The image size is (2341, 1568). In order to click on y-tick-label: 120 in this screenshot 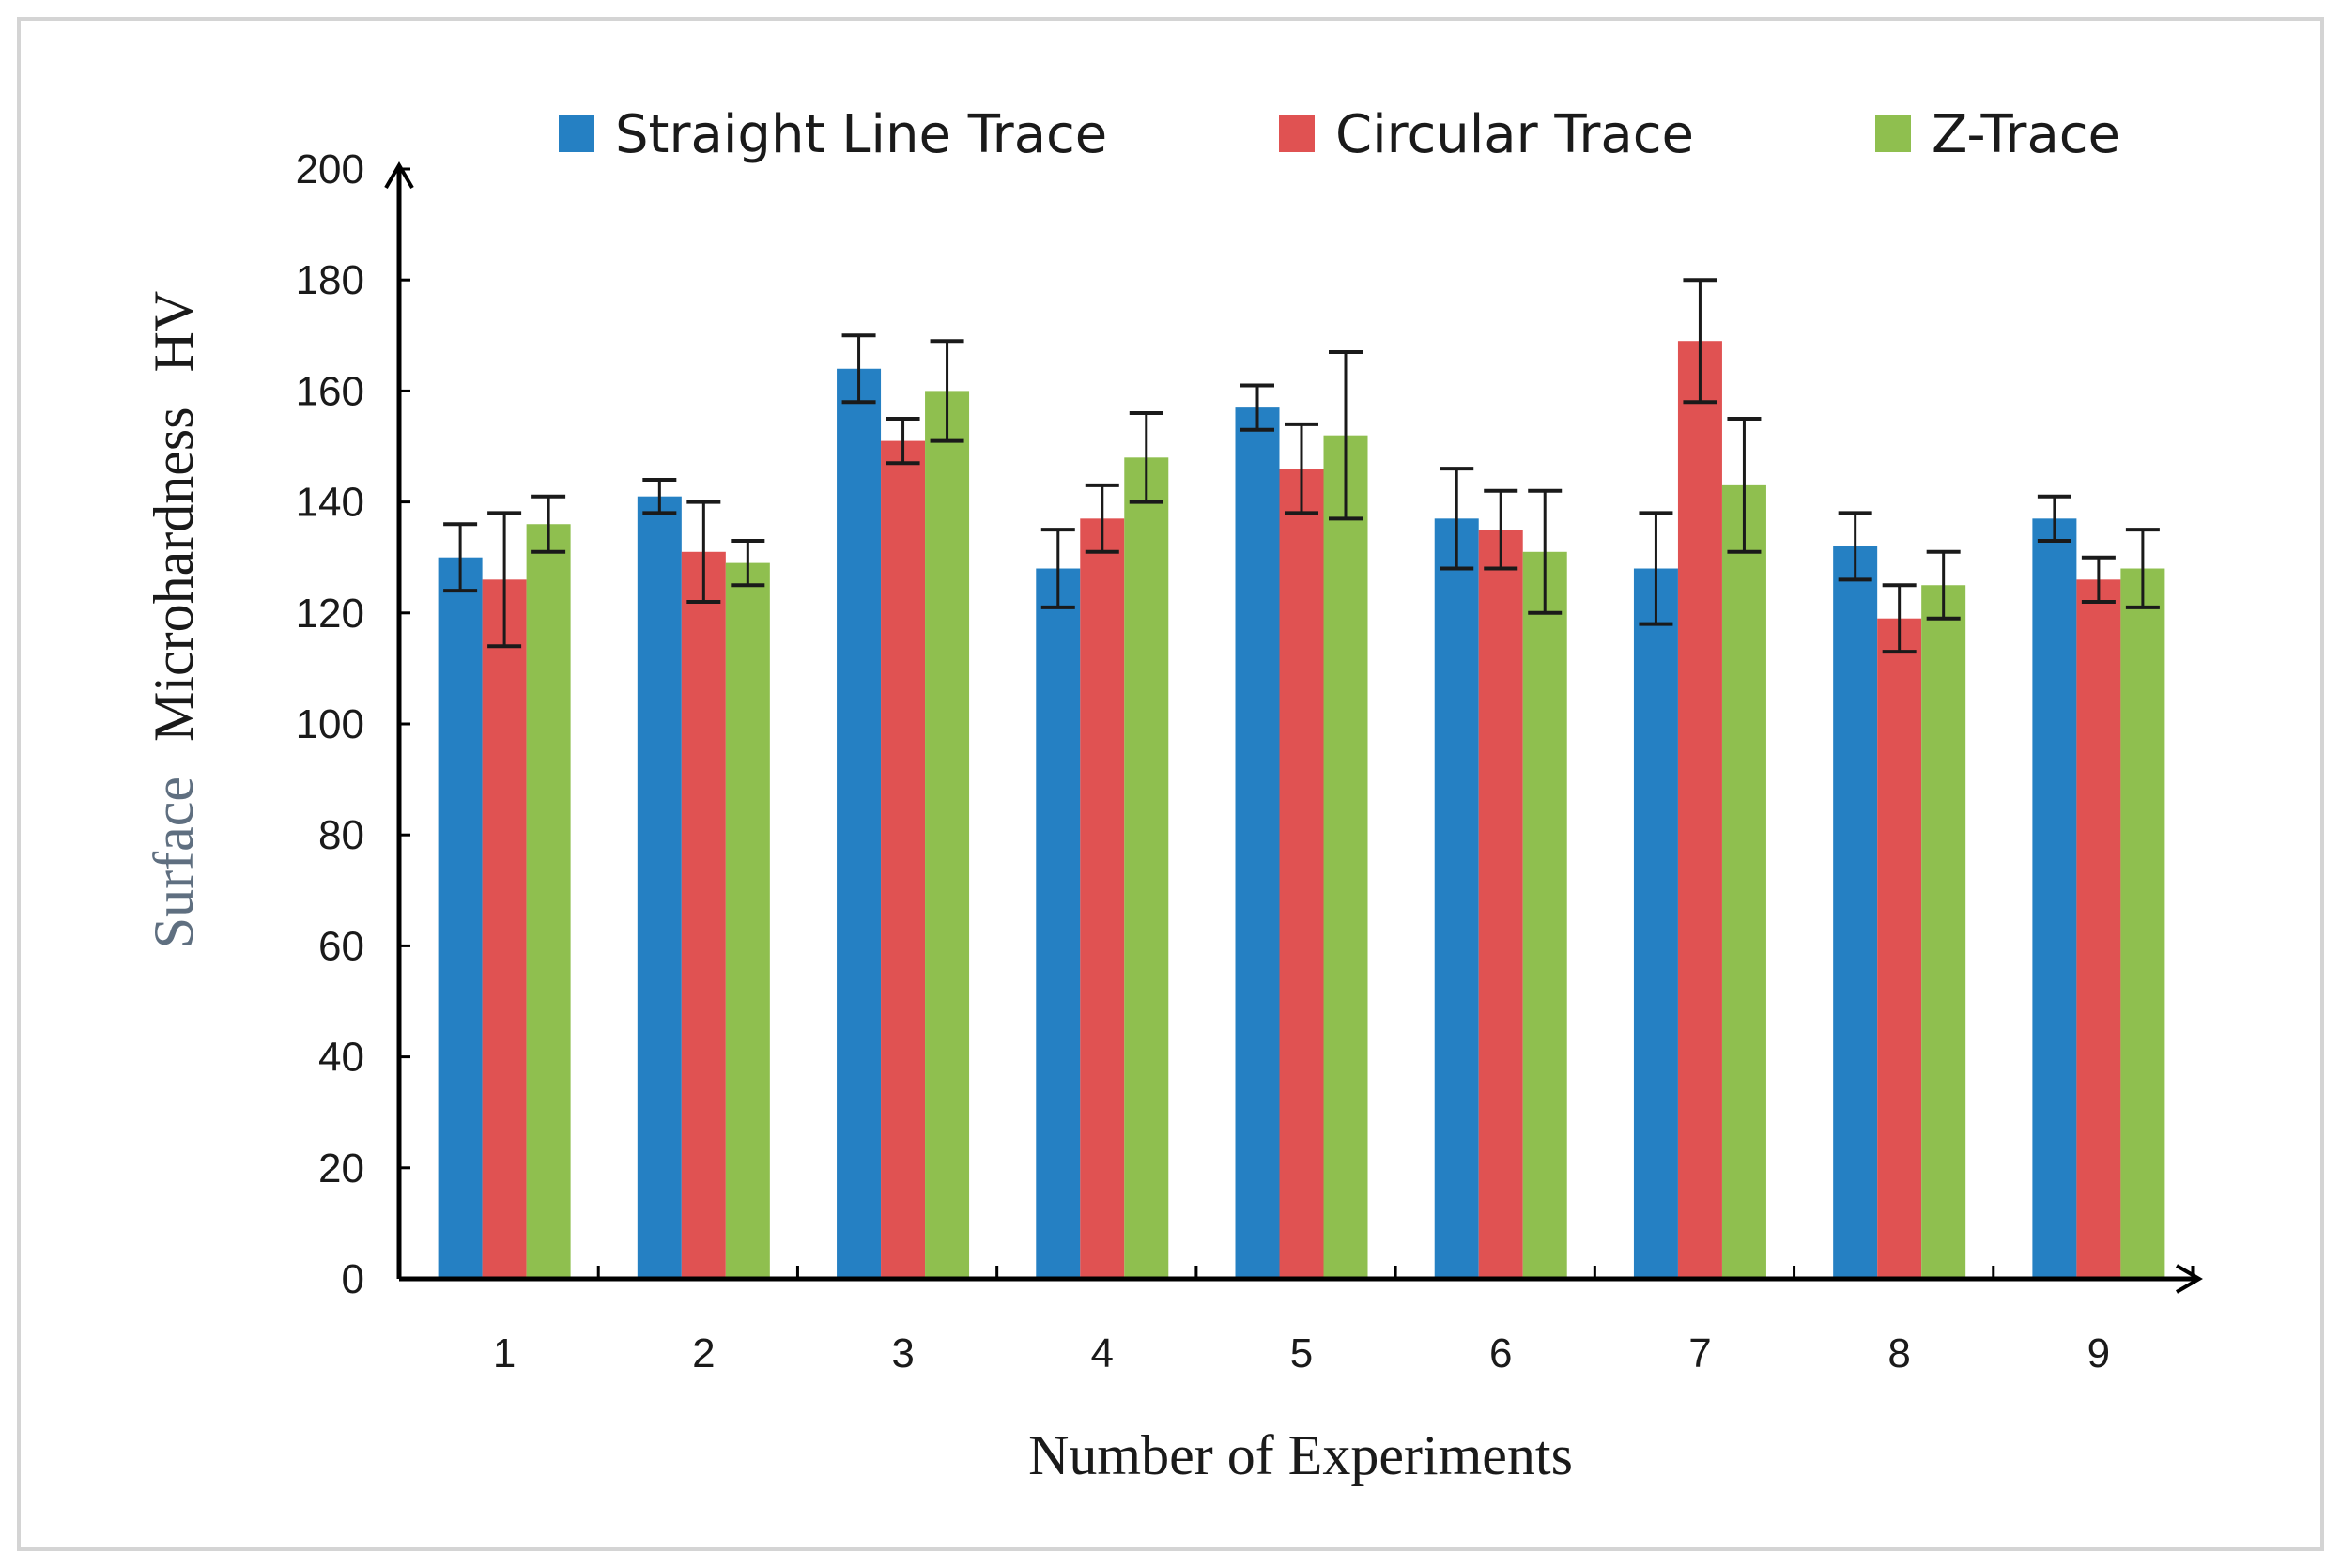, I will do `click(330, 614)`.